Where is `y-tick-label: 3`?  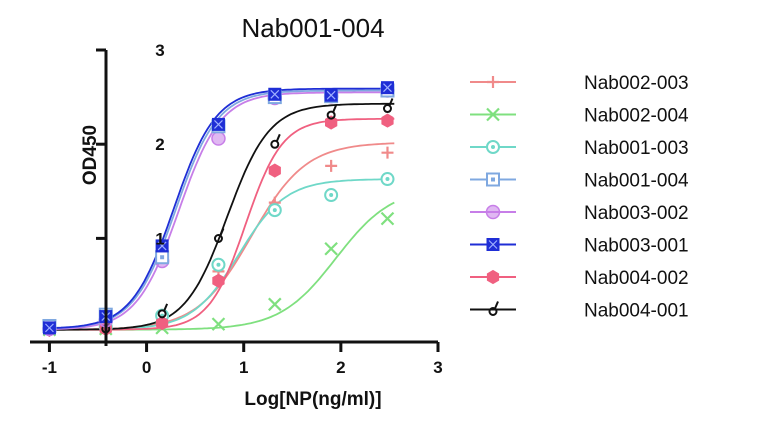
y-tick-label: 3 is located at coordinates (159, 50).